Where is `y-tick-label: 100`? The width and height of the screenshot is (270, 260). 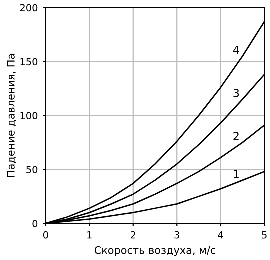 y-tick-label: 100 is located at coordinates (29, 116).